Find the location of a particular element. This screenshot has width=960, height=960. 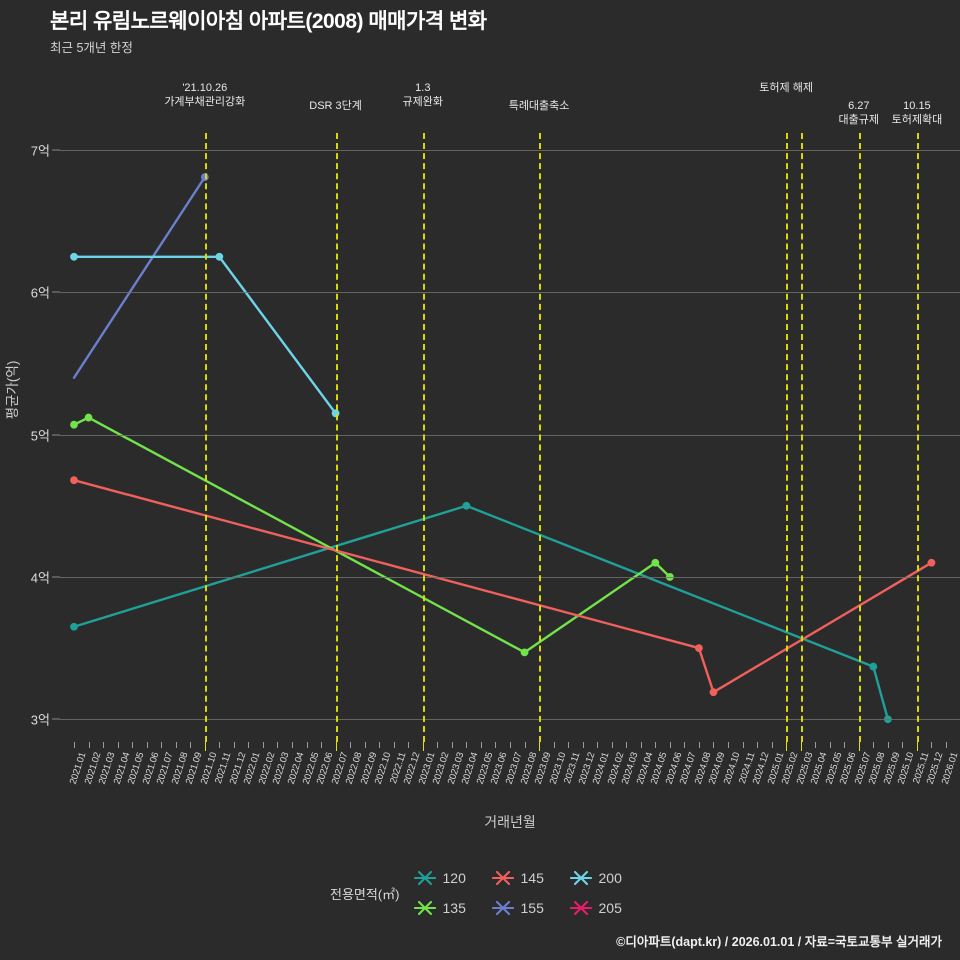

y-axis-tick-label: 7억 is located at coordinates (40, 151).